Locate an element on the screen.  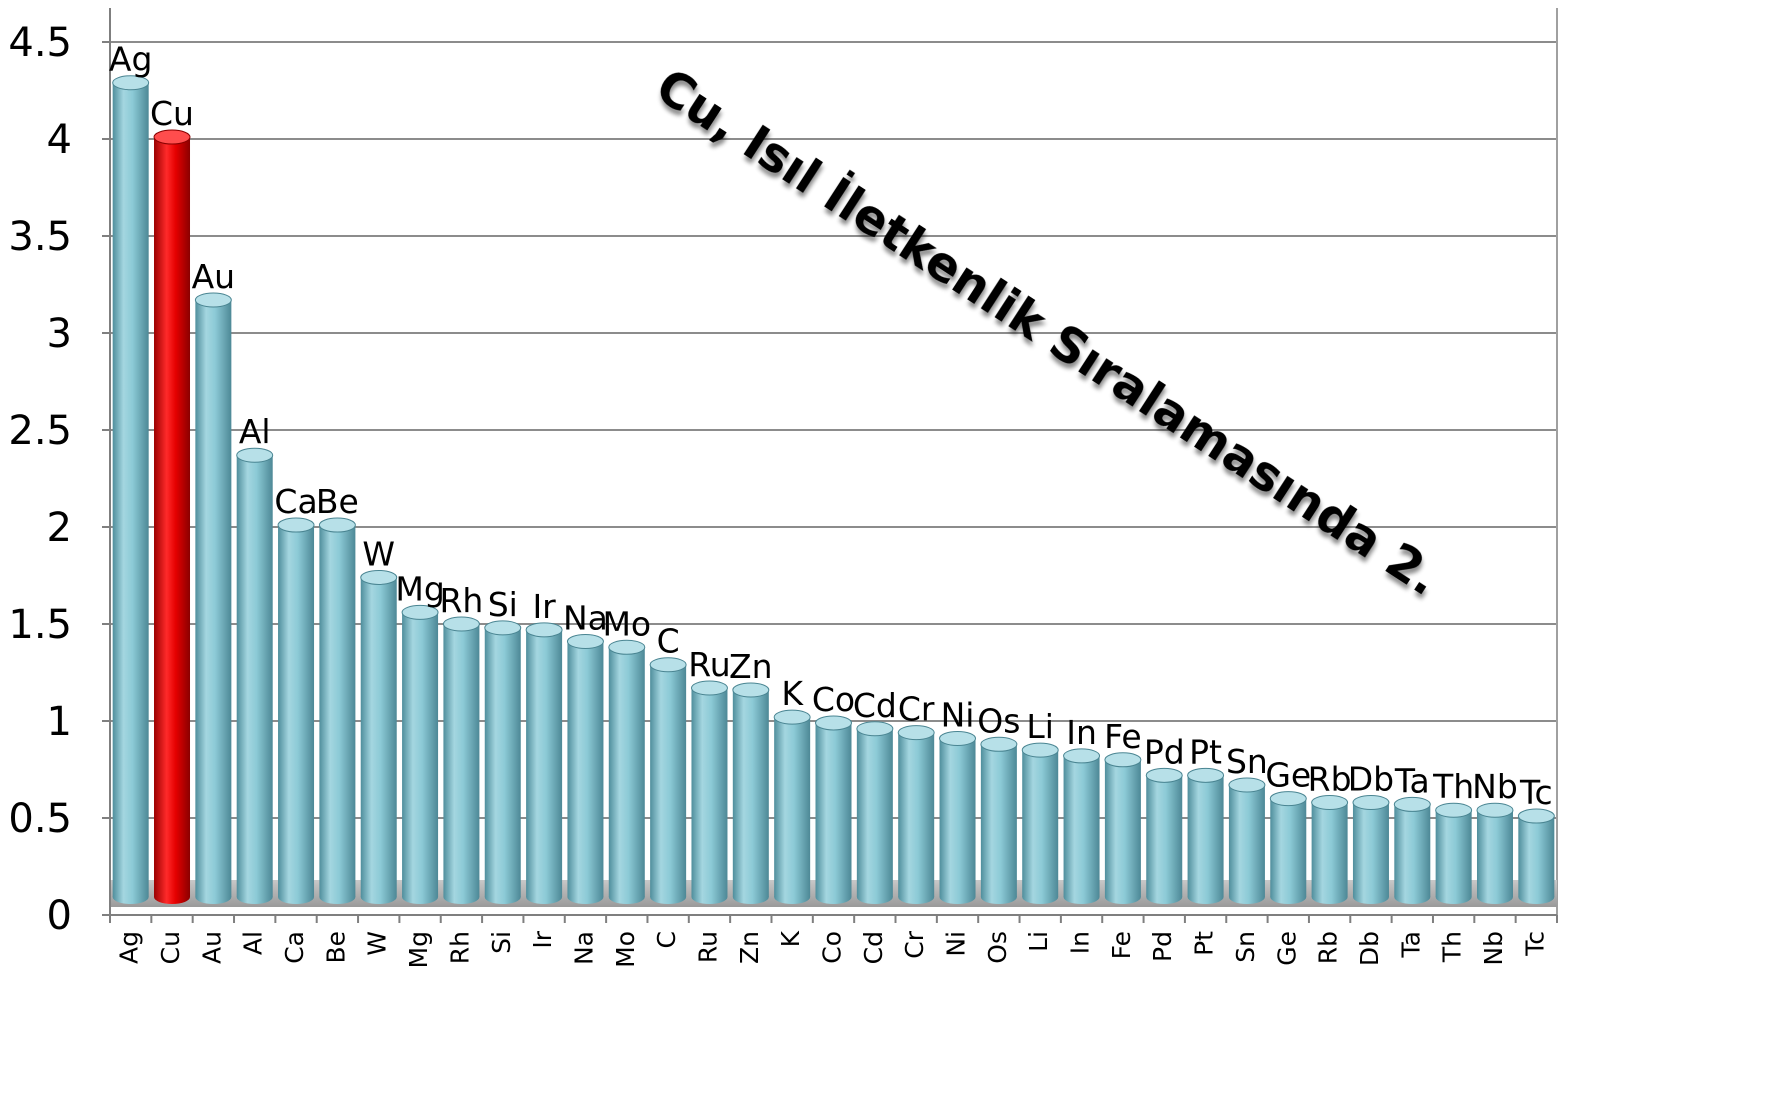
data-label-fe: Fe is located at coordinates (1122, 736).